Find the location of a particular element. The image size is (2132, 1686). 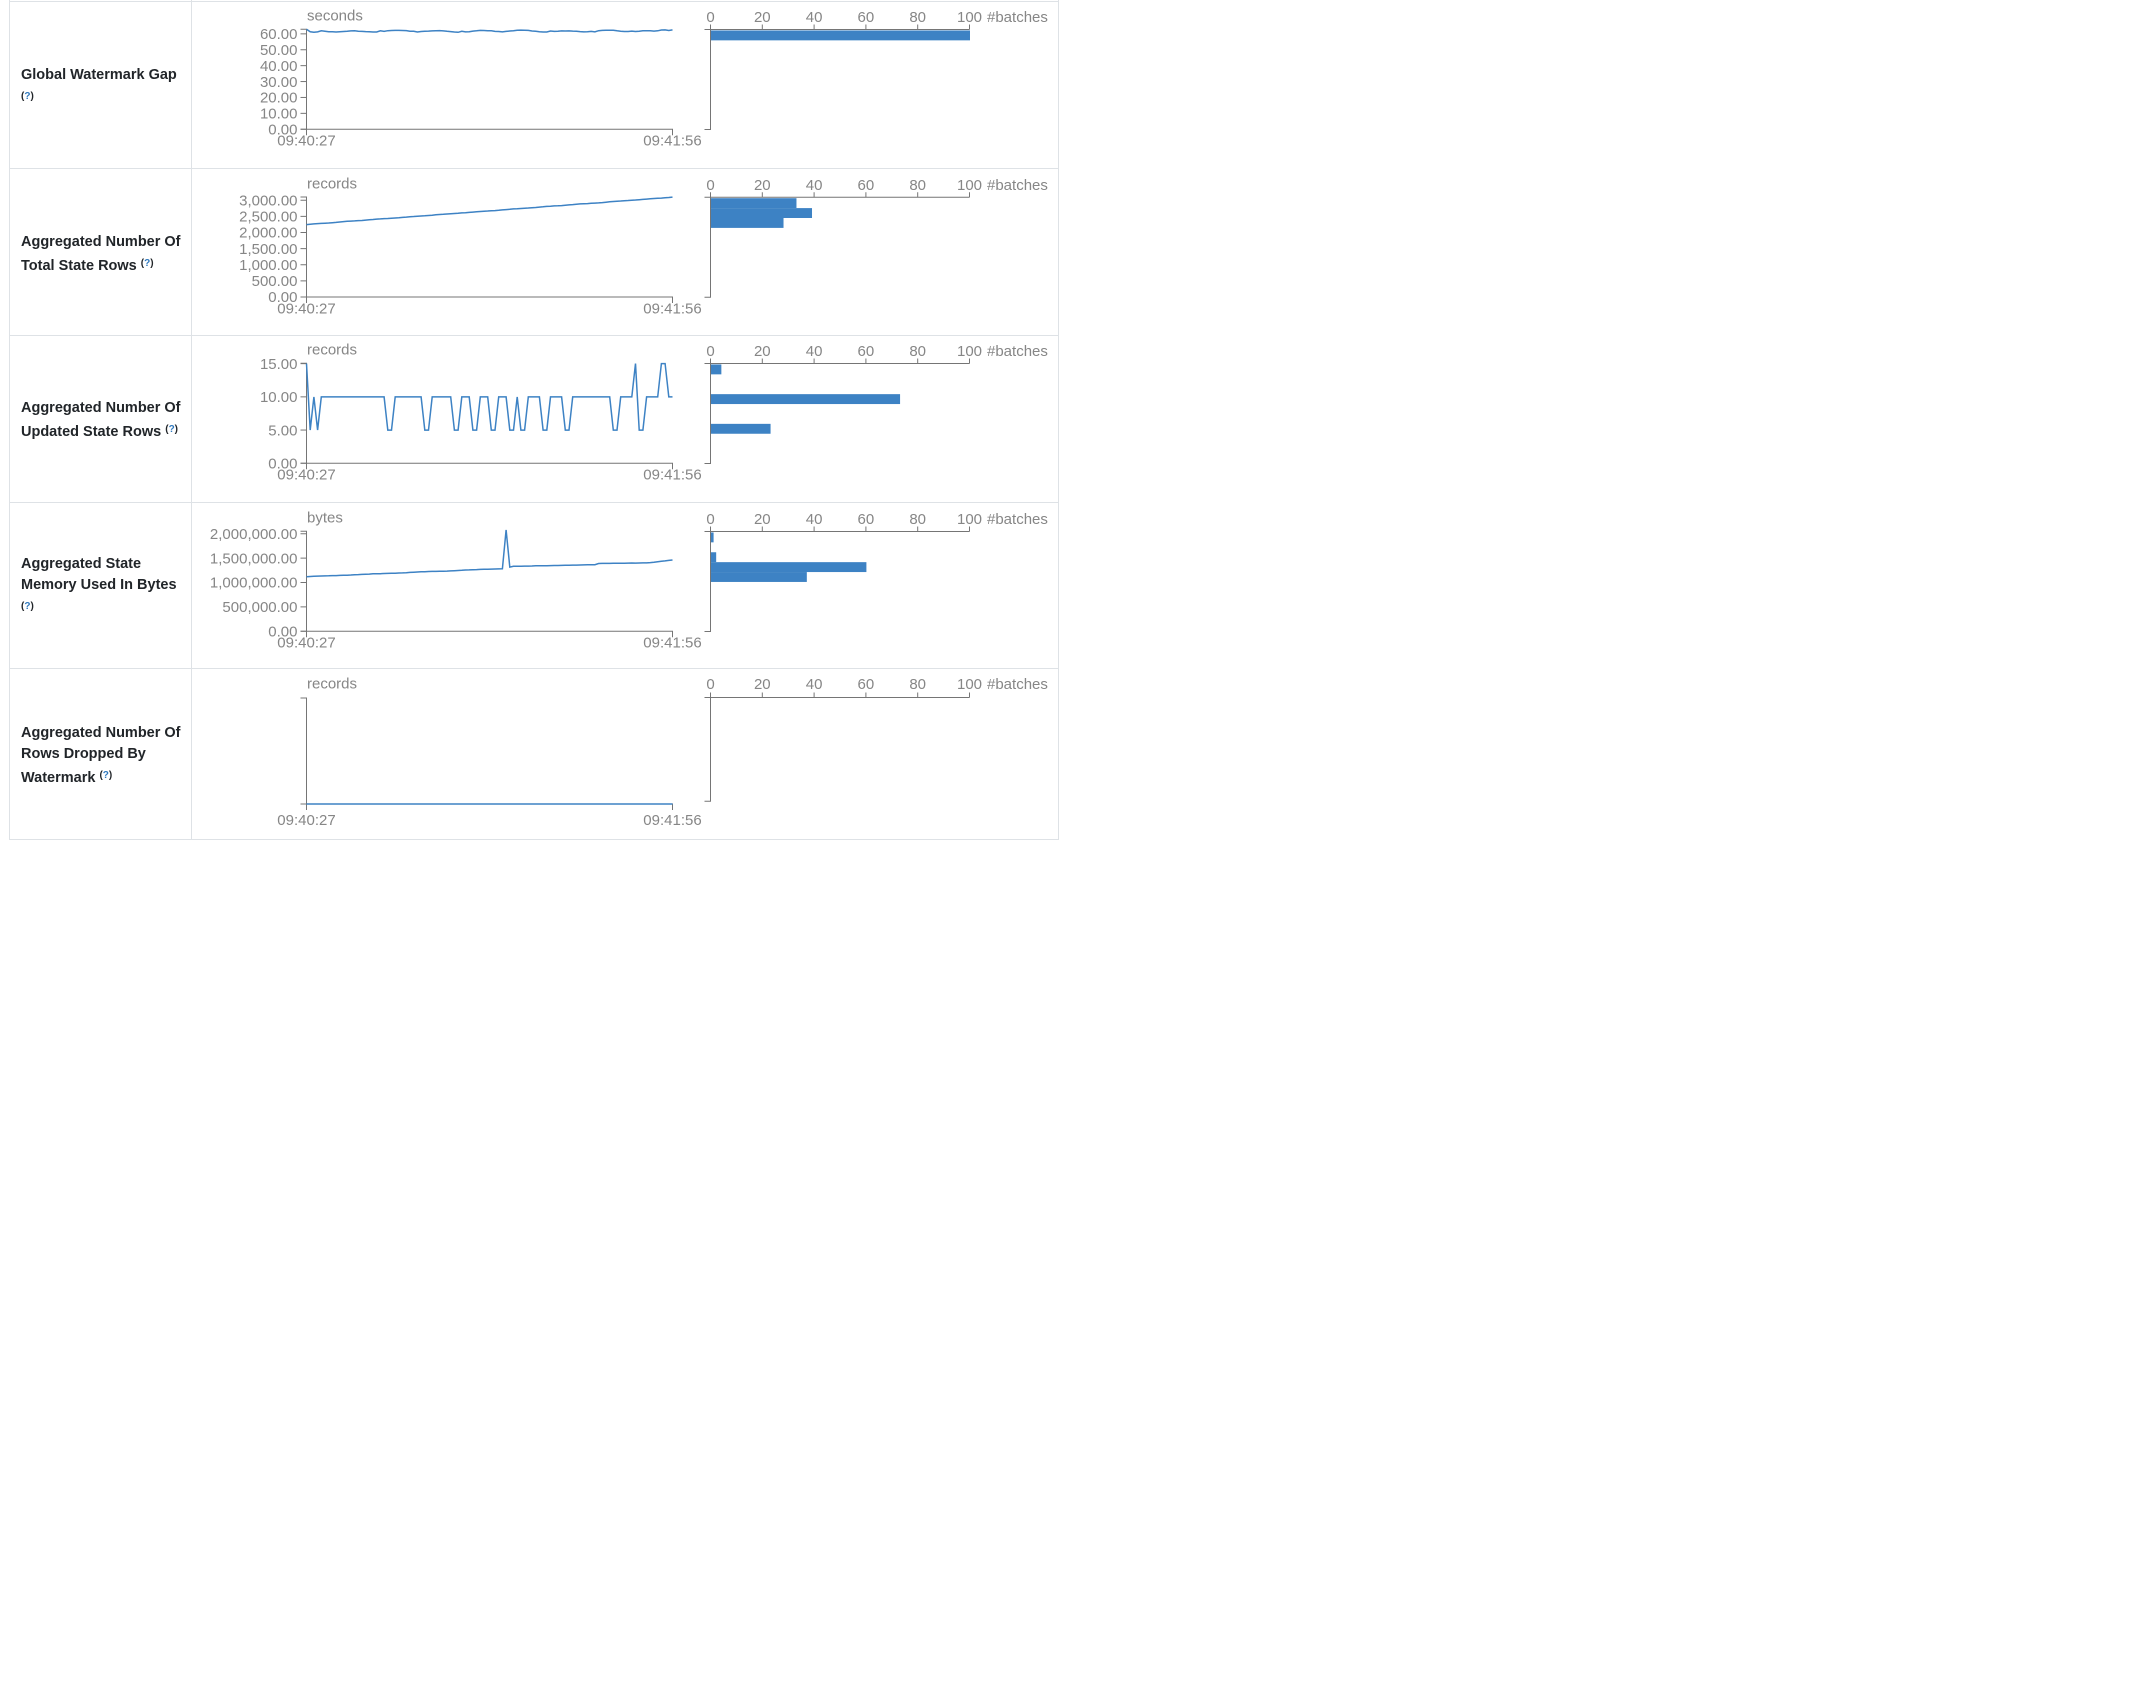

svg-text: 40.00 is located at coordinates (279, 66).